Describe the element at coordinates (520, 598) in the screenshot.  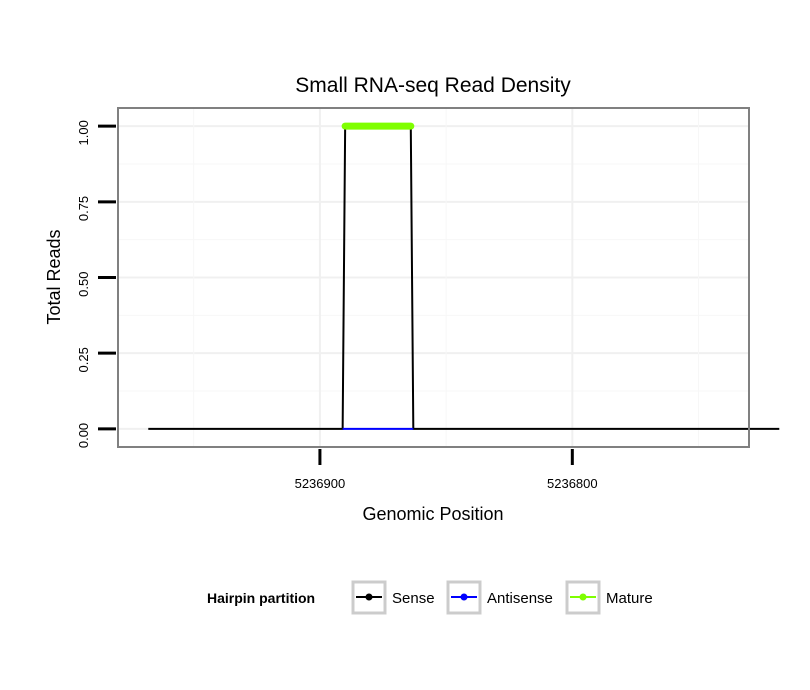
I see `legend-label-antisense: Antisense` at that location.